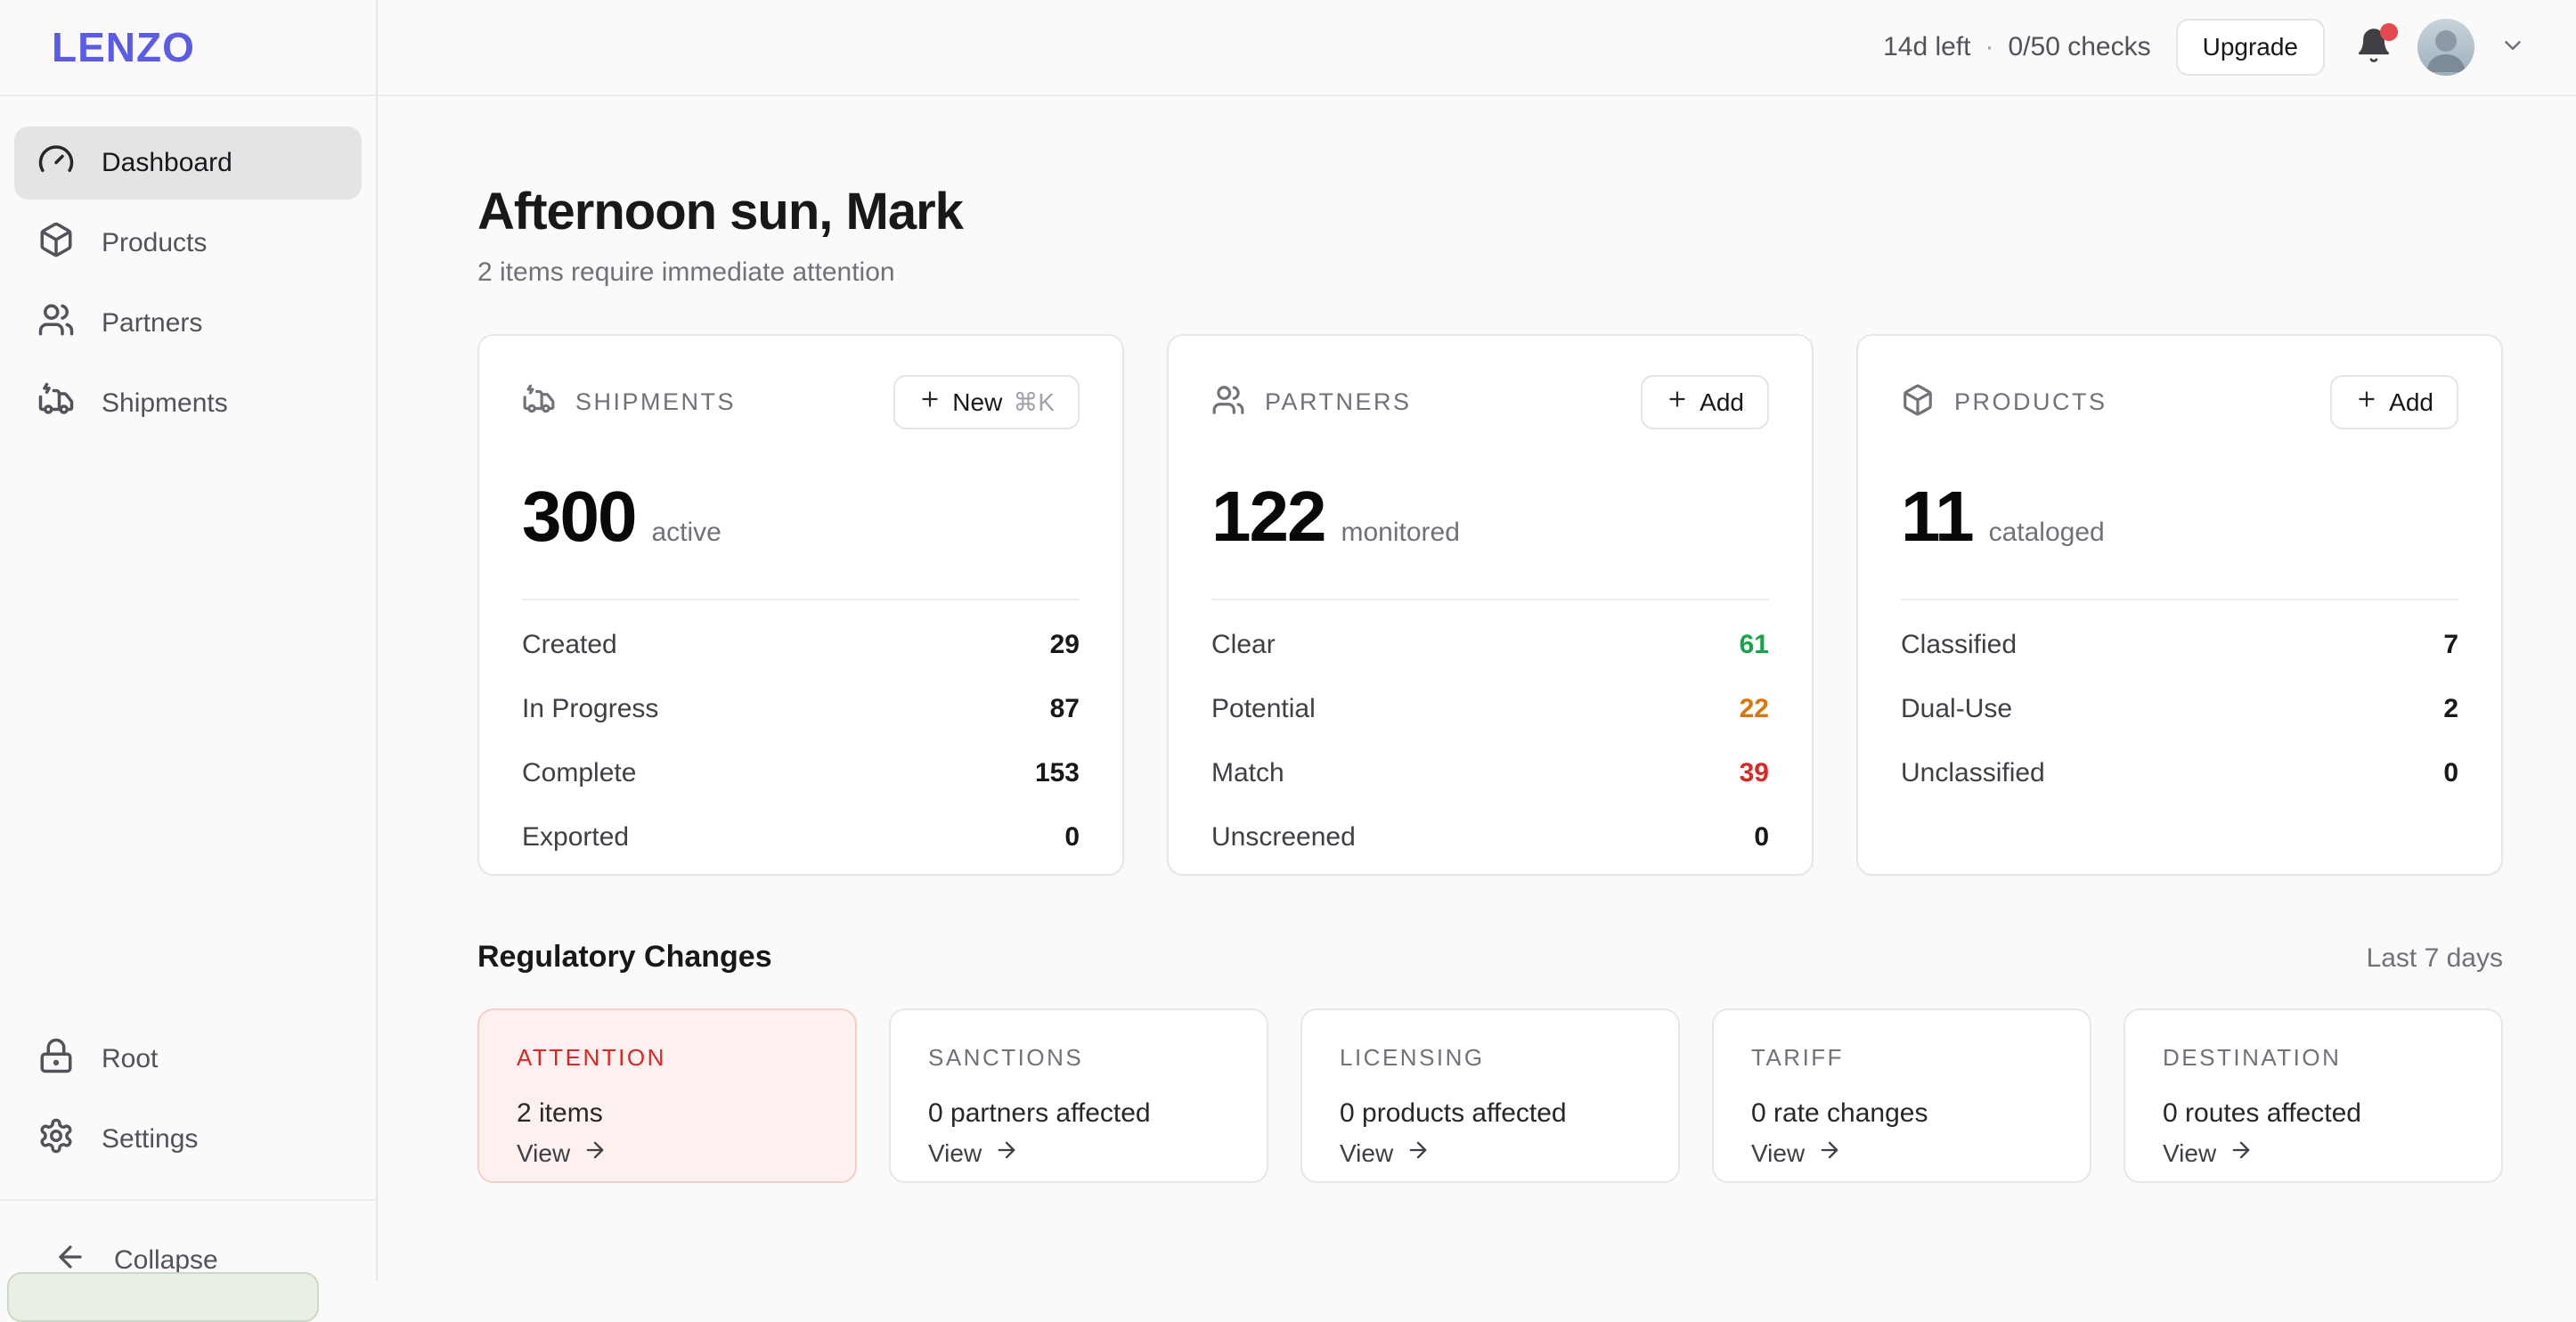  Describe the element at coordinates (56, 243) in the screenshot. I see `package-icon` at that location.